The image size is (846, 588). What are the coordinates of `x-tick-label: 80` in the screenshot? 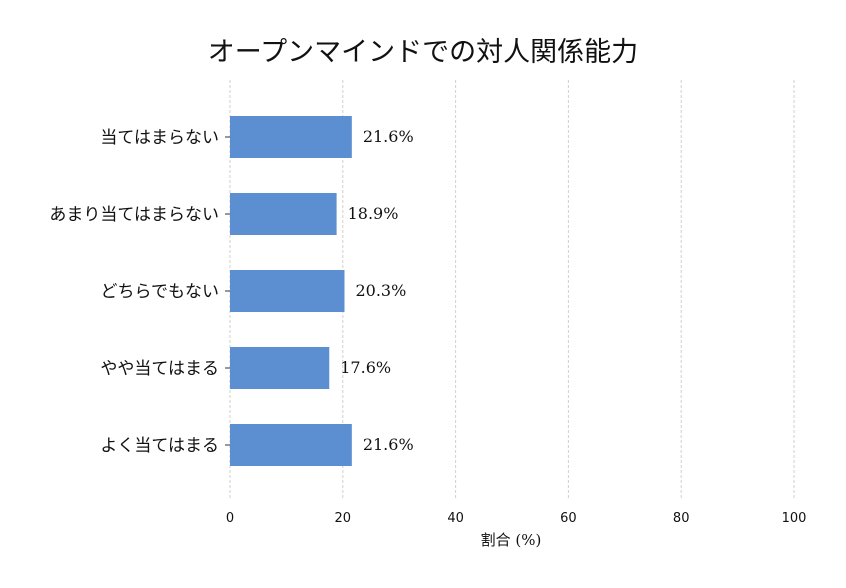 It's located at (681, 518).